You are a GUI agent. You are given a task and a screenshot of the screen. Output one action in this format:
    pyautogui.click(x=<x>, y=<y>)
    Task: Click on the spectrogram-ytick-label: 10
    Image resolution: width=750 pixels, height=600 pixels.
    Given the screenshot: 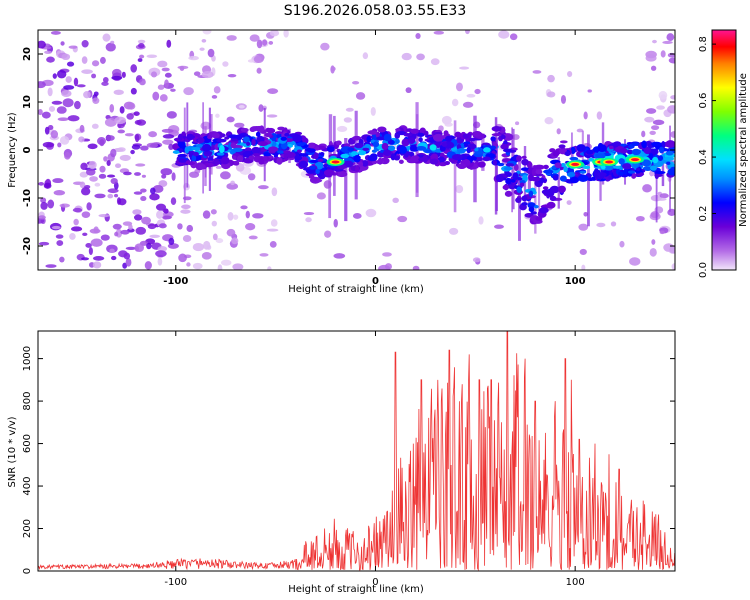 What is the action you would take?
    pyautogui.click(x=27, y=102)
    